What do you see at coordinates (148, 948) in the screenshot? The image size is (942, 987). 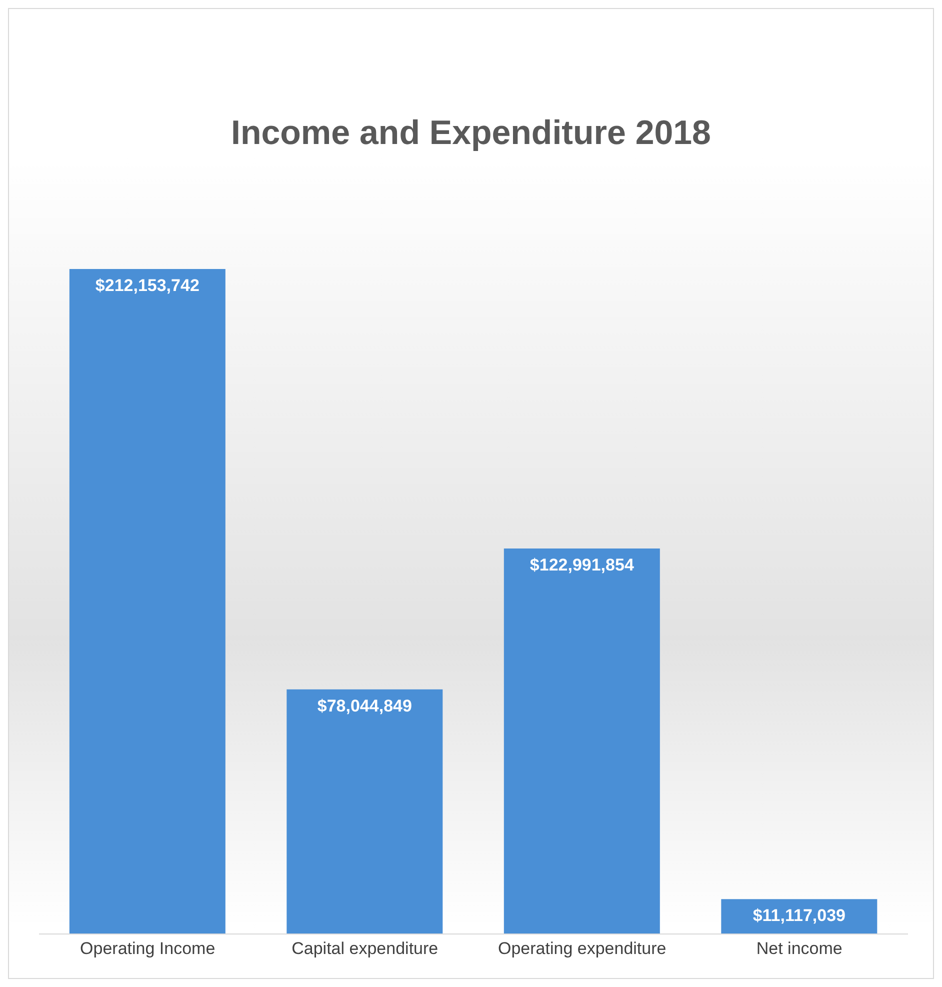 I see `x-tick-label: Operating Income` at bounding box center [148, 948].